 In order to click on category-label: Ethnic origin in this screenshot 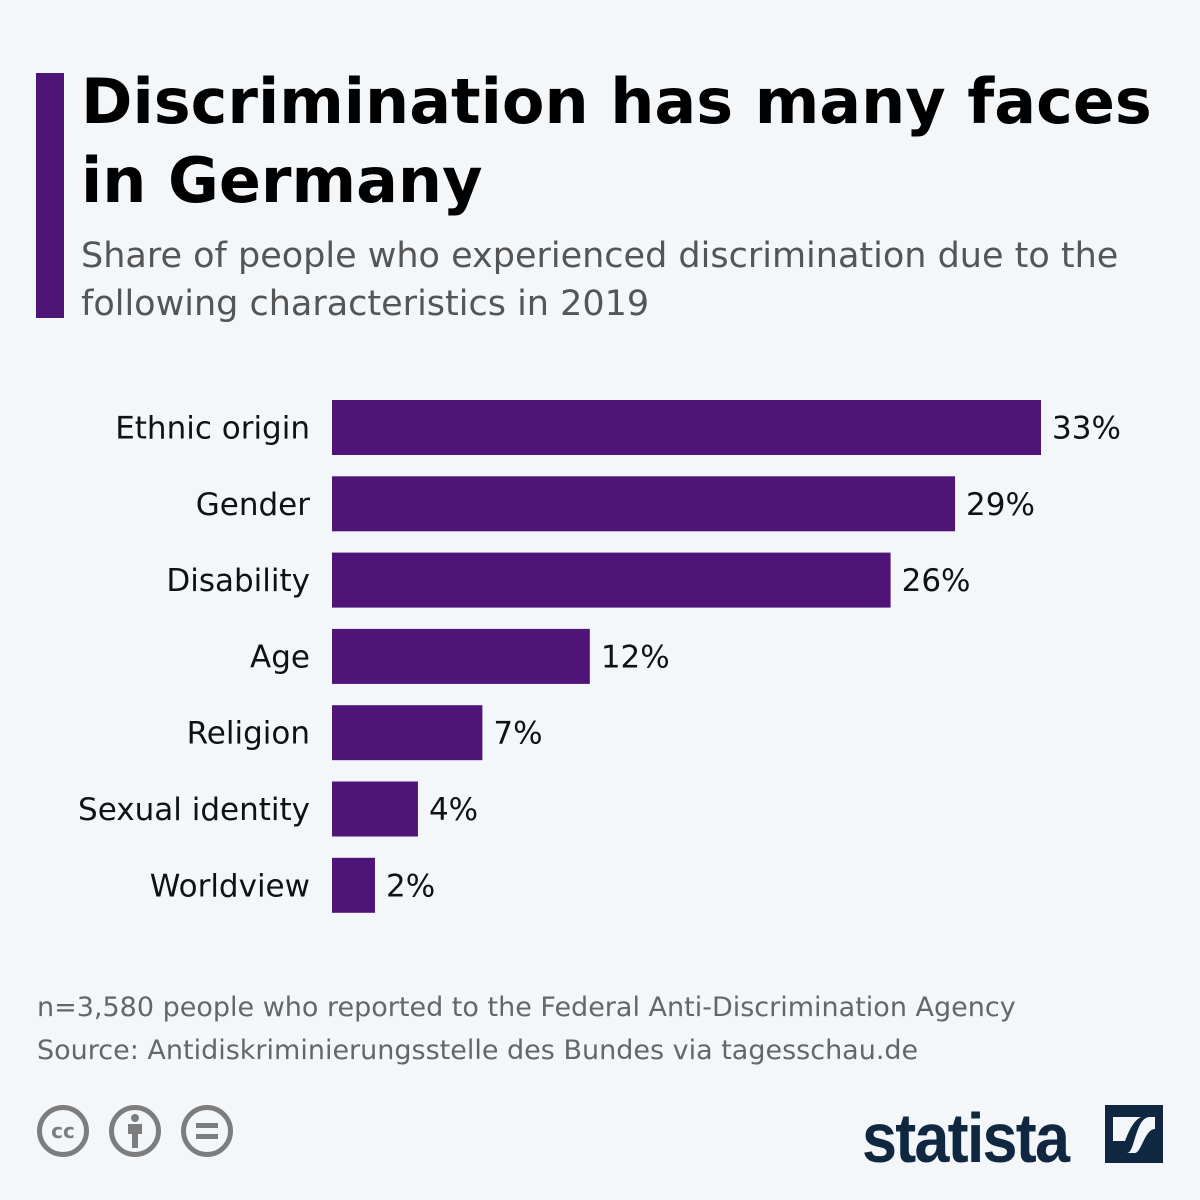, I will do `click(212, 429)`.